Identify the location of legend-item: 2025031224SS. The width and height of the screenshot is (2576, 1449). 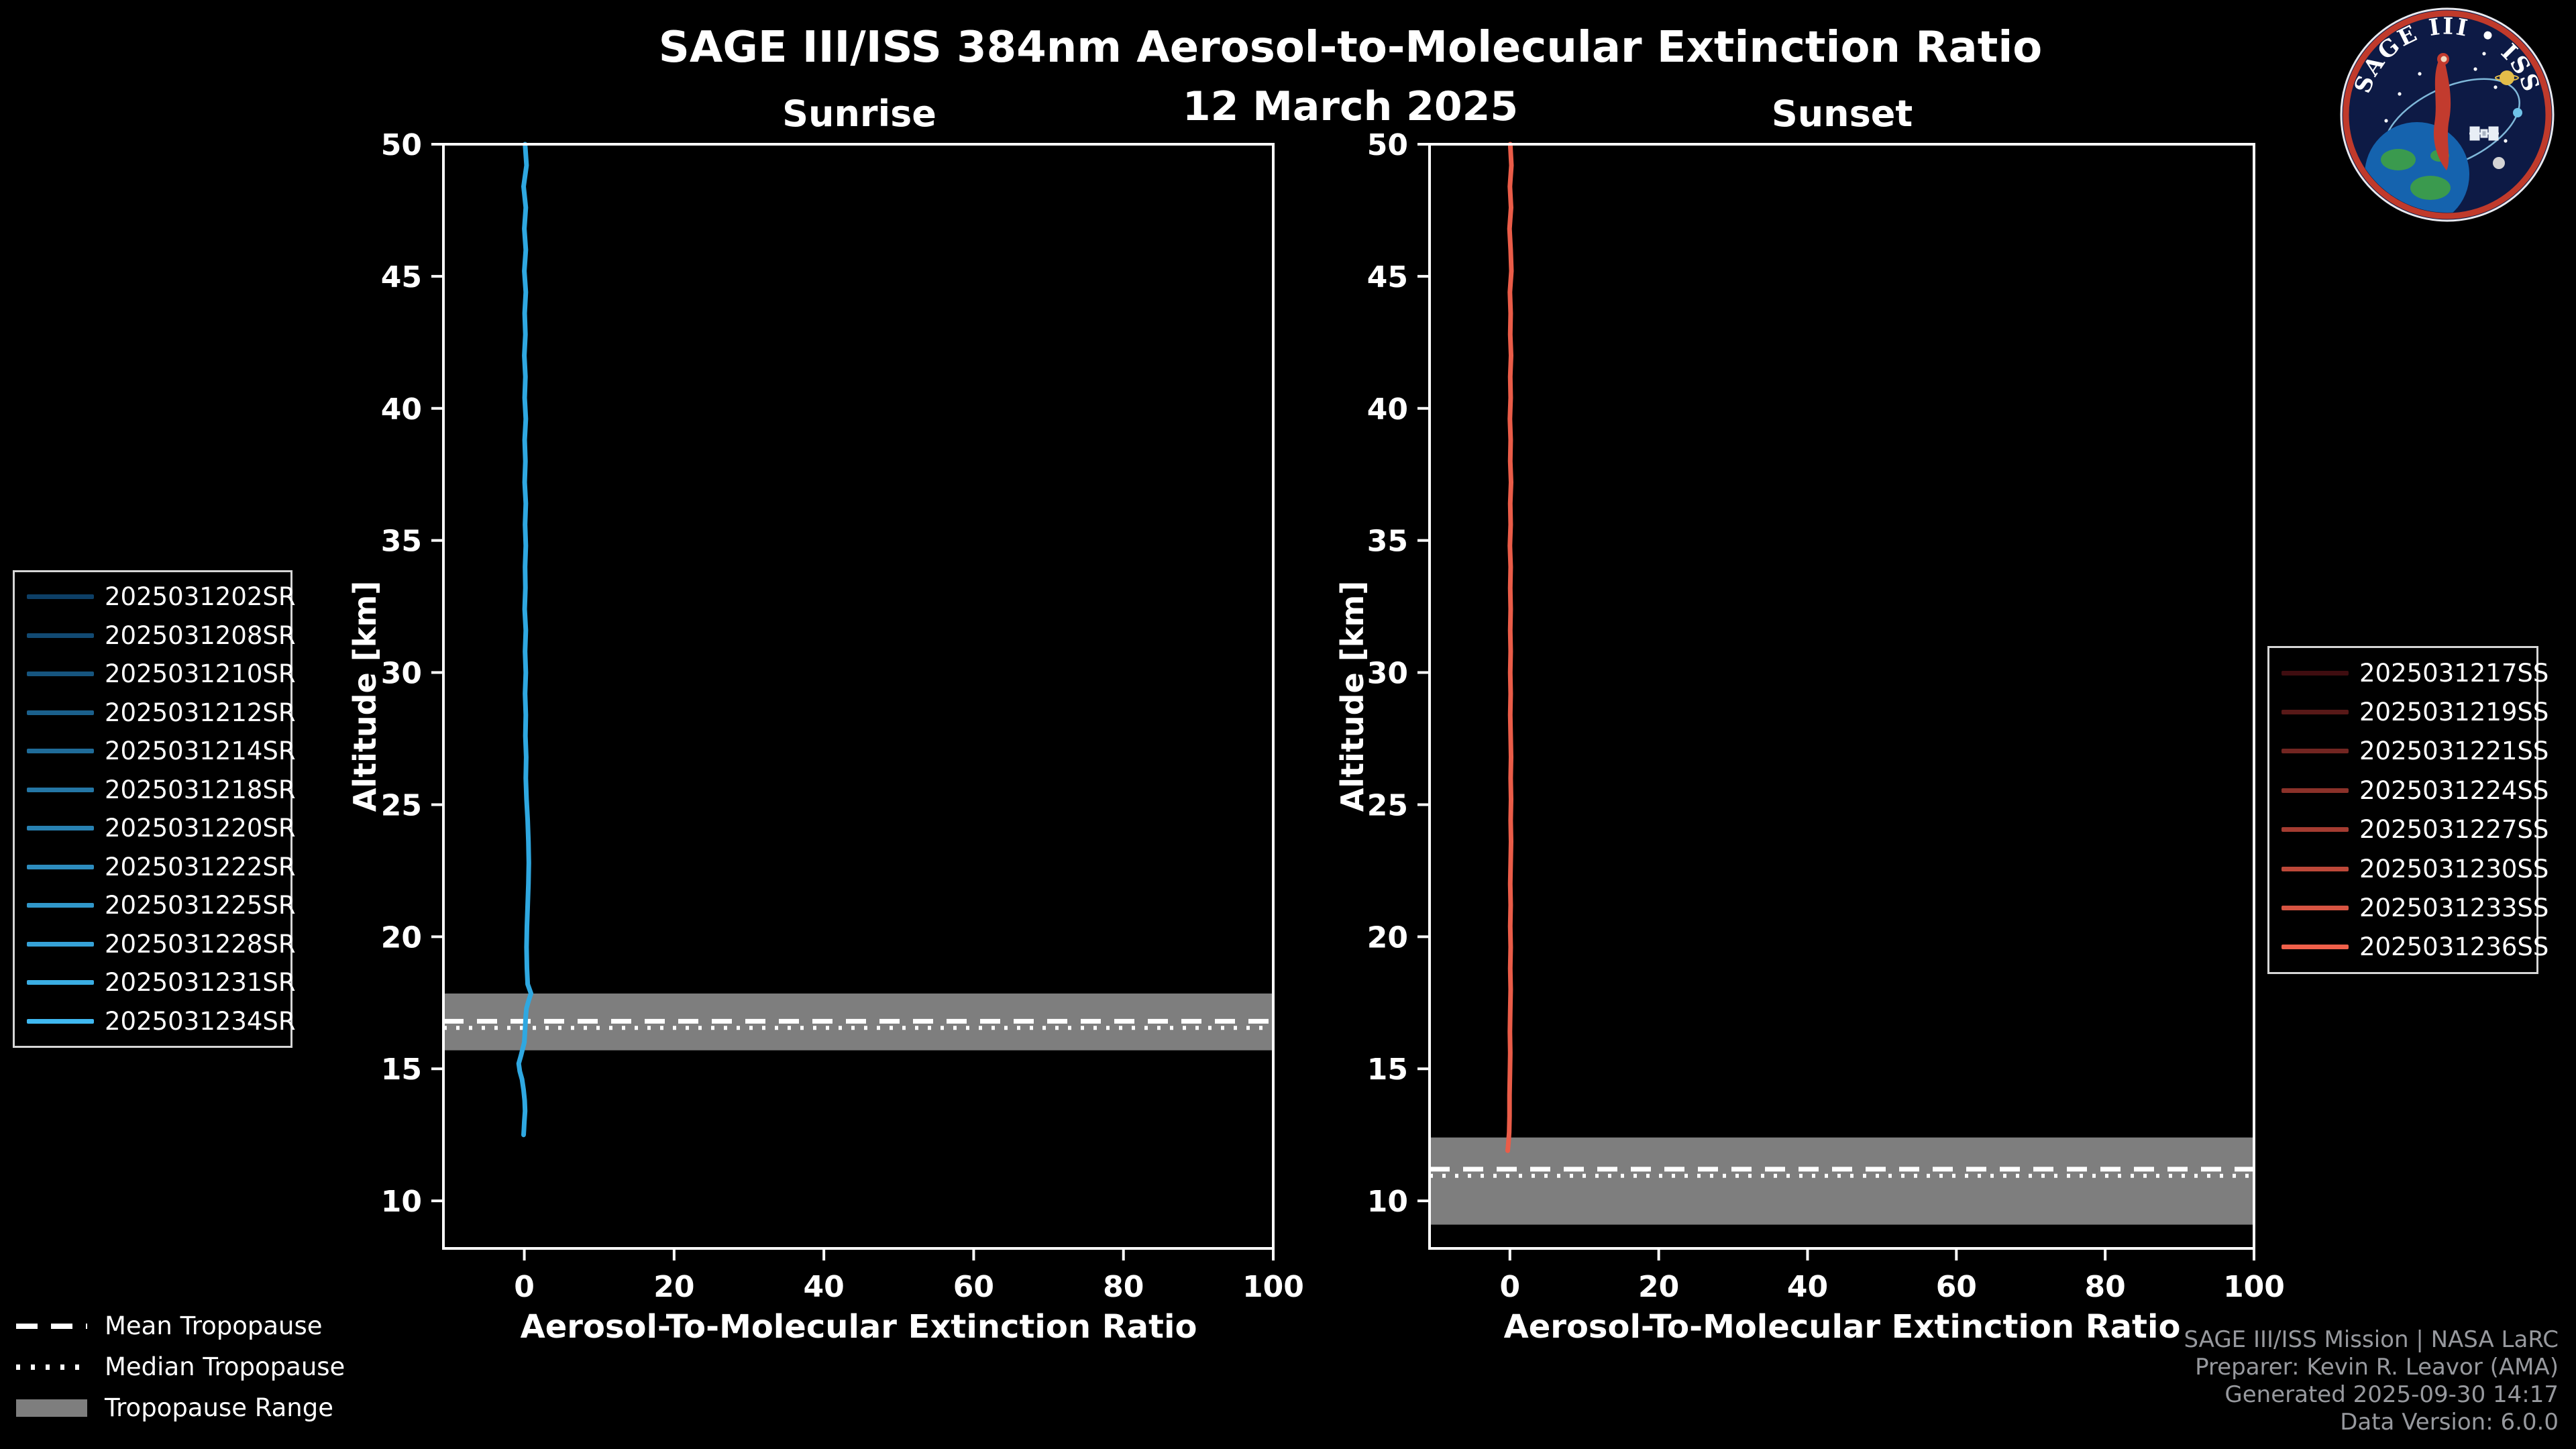
(2412, 790).